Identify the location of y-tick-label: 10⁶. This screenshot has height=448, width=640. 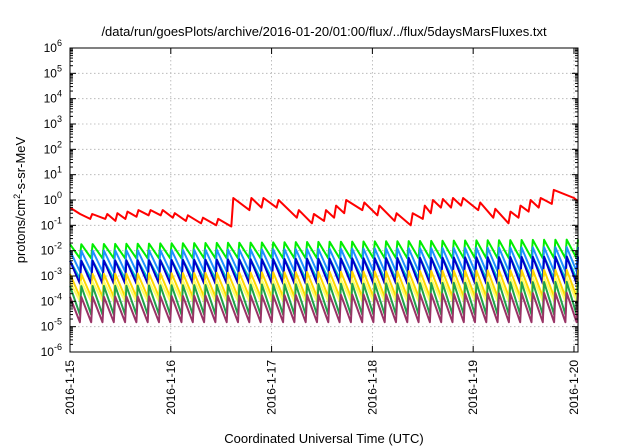
(53, 46).